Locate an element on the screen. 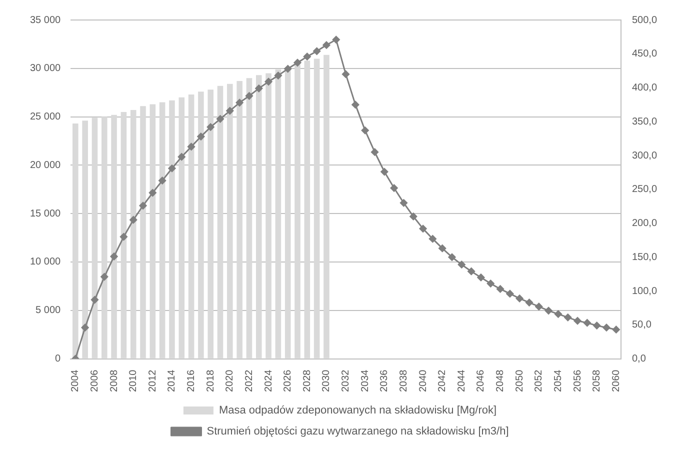 This screenshot has height=452, width=675. legend-label: Strumień objętości gazu wytwarzanego na składowisku [m3/h] is located at coordinates (357, 432).